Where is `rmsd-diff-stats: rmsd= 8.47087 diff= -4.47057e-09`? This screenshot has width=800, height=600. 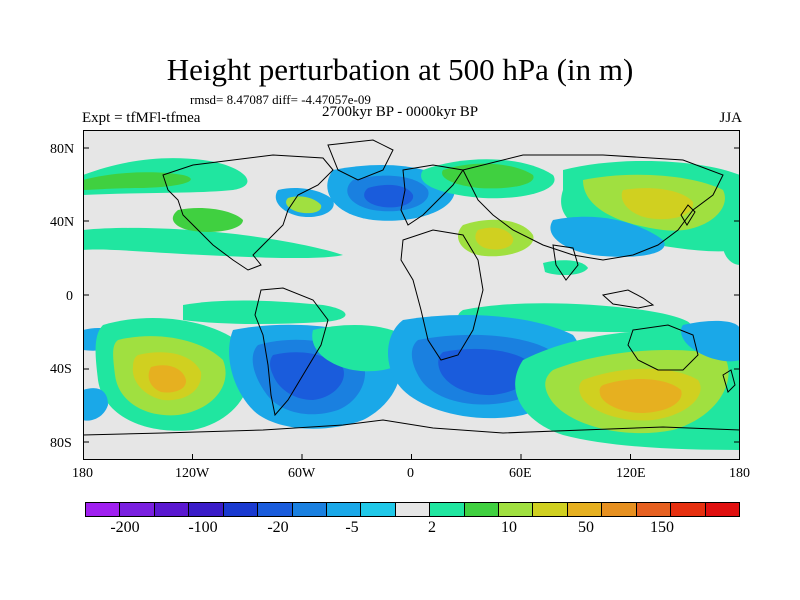
rmsd-diff-stats: rmsd= 8.47087 diff= -4.47057e-09 is located at coordinates (280, 99).